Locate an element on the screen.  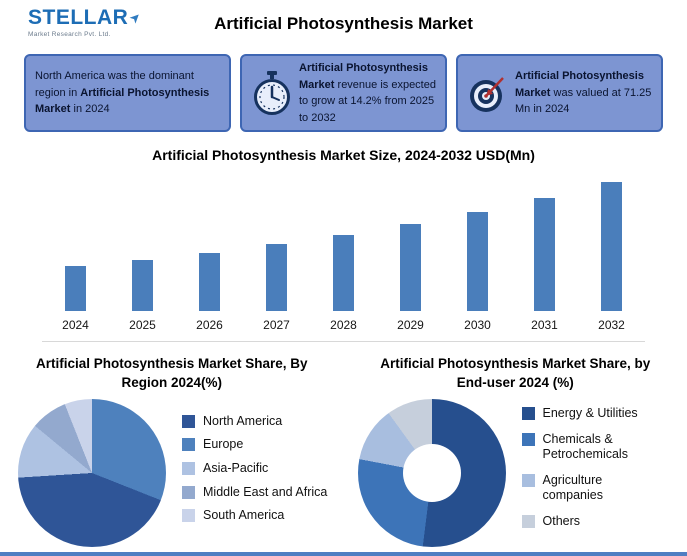
bar-2026 is located at coordinates (209, 281).